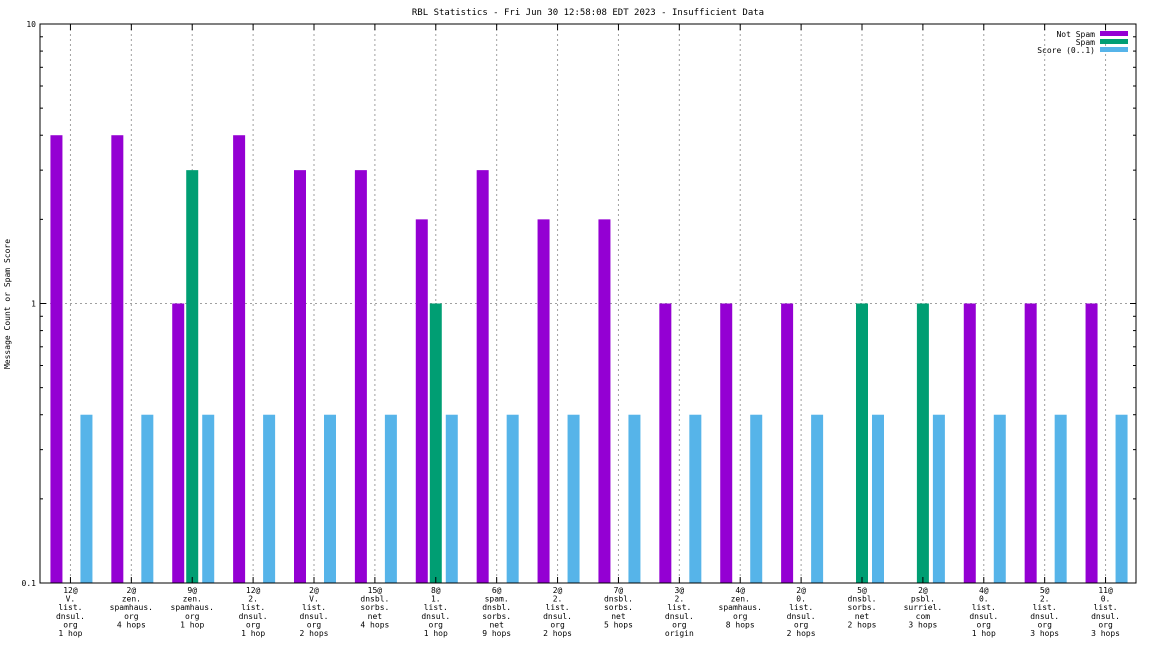 The height and width of the screenshot is (648, 1152). I want to click on x-tick-label: 3@, so click(680, 590).